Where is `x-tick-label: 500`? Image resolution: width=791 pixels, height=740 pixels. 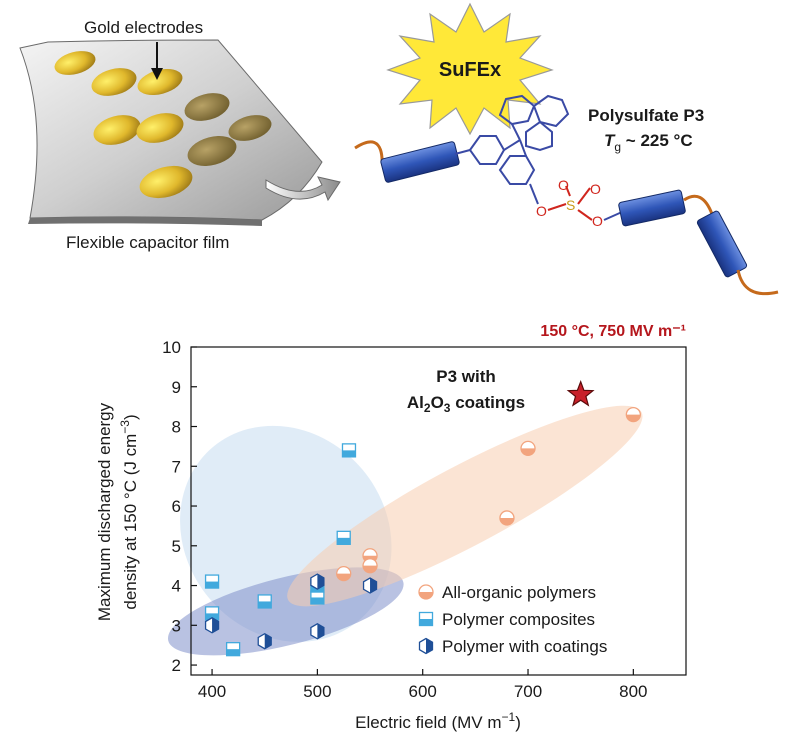 x-tick-label: 500 is located at coordinates (317, 691).